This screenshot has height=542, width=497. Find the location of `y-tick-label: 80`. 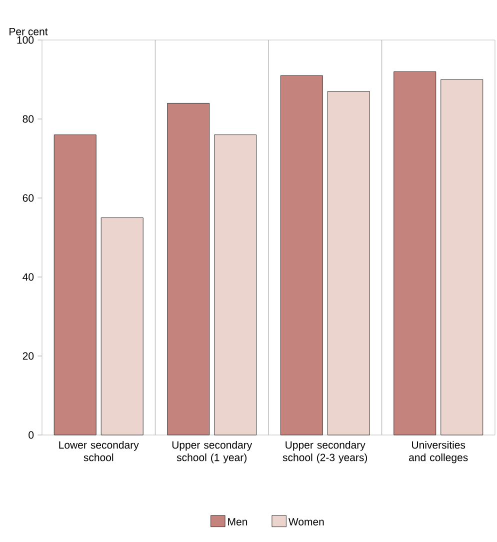

y-tick-label: 80 is located at coordinates (28, 119).